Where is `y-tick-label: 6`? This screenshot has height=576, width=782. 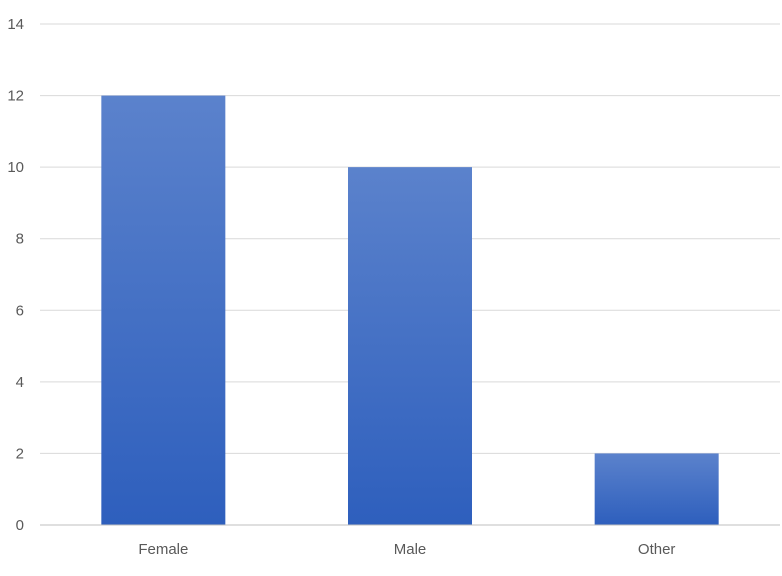 y-tick-label: 6 is located at coordinates (20, 310).